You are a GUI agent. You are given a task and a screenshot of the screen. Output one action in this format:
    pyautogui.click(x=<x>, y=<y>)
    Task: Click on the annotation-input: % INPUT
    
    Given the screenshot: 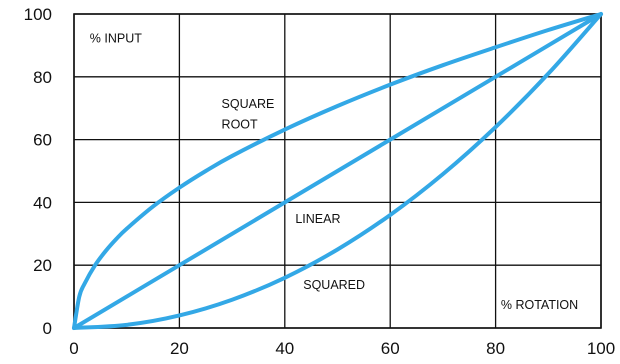 What is the action you would take?
    pyautogui.click(x=116, y=38)
    